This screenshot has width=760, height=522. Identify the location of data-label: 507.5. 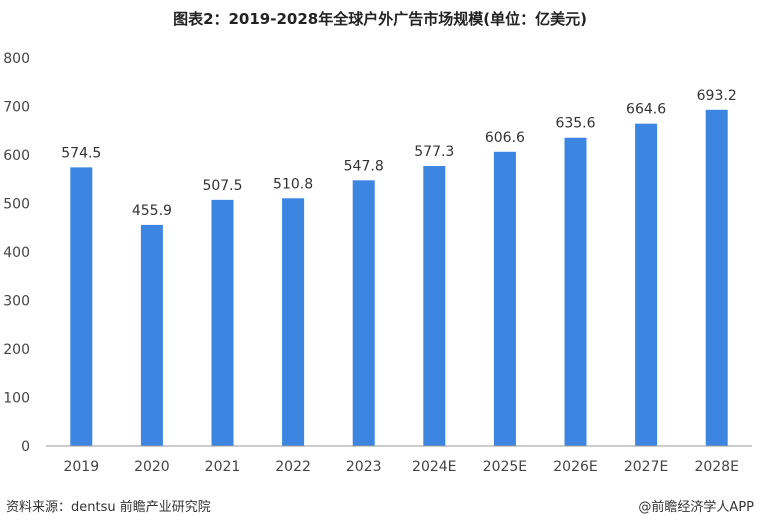
(222, 186).